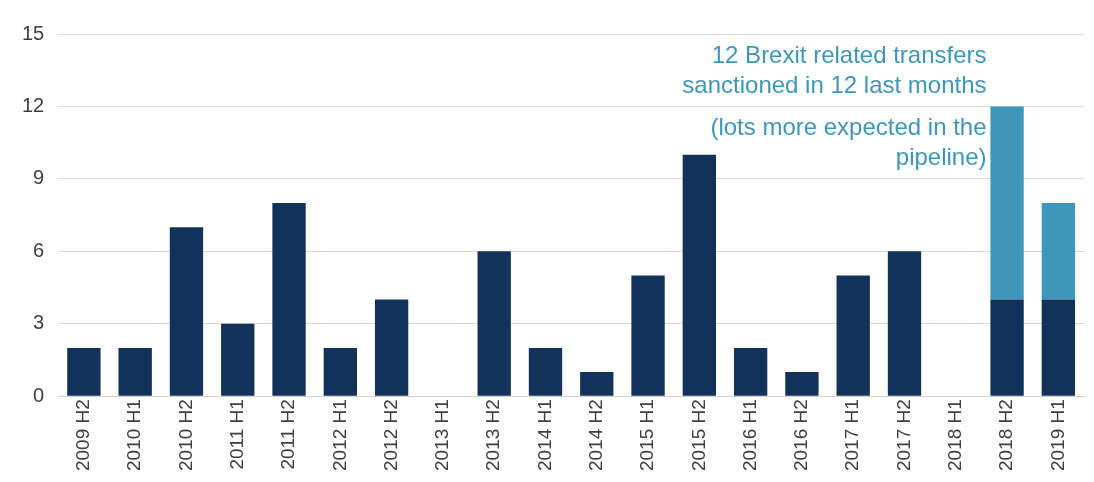  I want to click on x-tick-label: 2010 H1, so click(134, 435).